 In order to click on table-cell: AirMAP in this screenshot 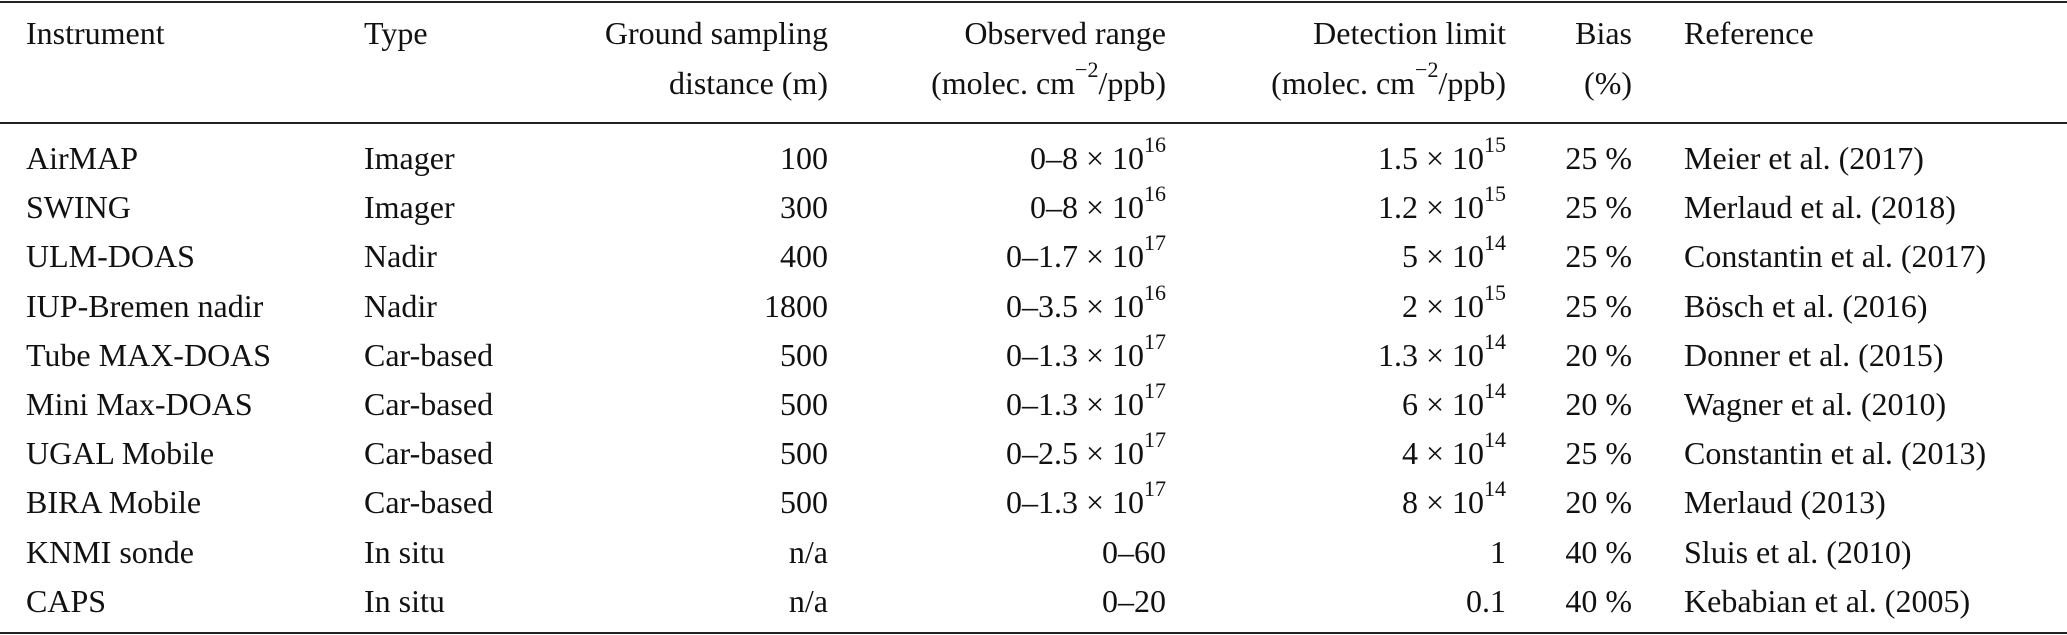, I will do `click(82, 158)`.